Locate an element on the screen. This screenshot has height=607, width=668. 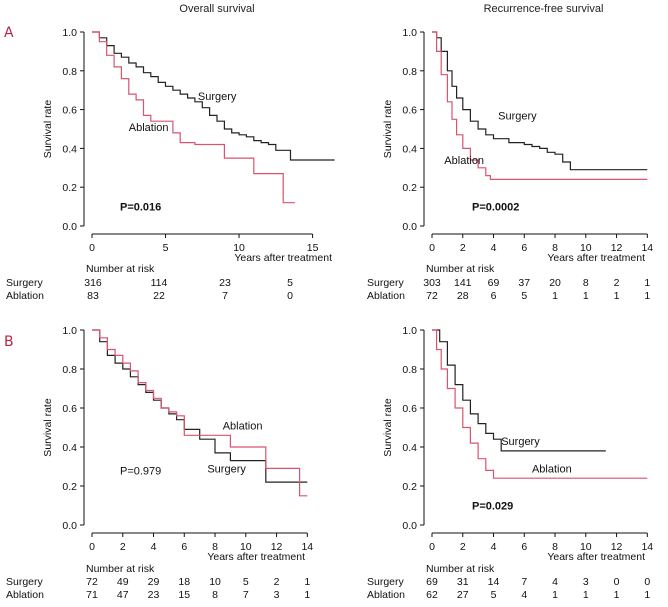
x-tick-label: 5 is located at coordinates (166, 248).